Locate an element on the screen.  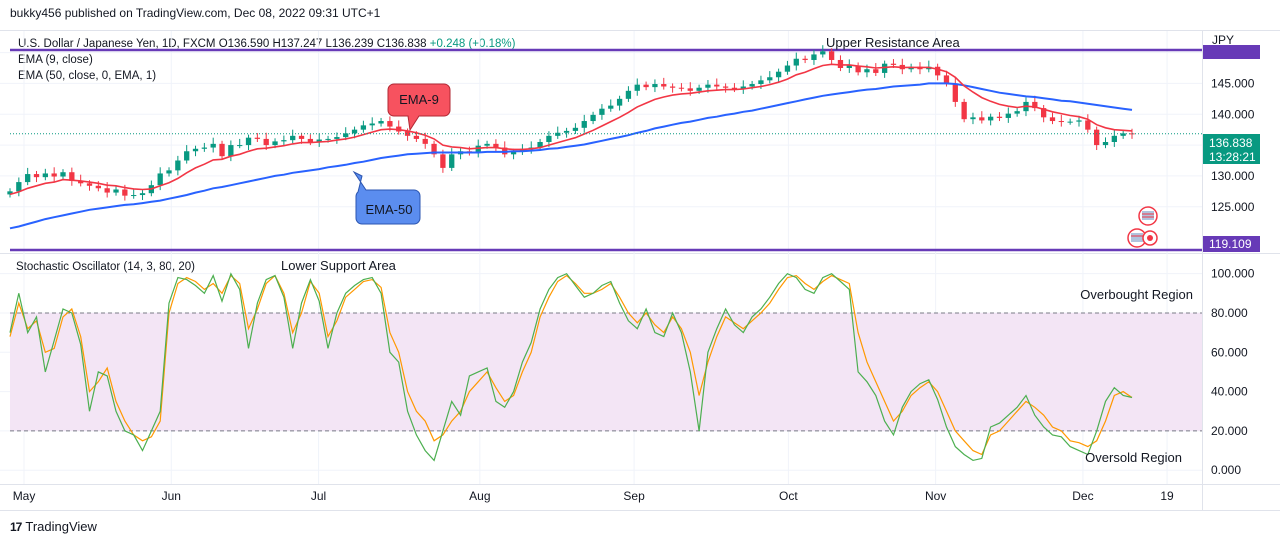
stochastic-legend: Stochastic Oscillator (14, 3, 80, 20) is located at coordinates (105, 267).